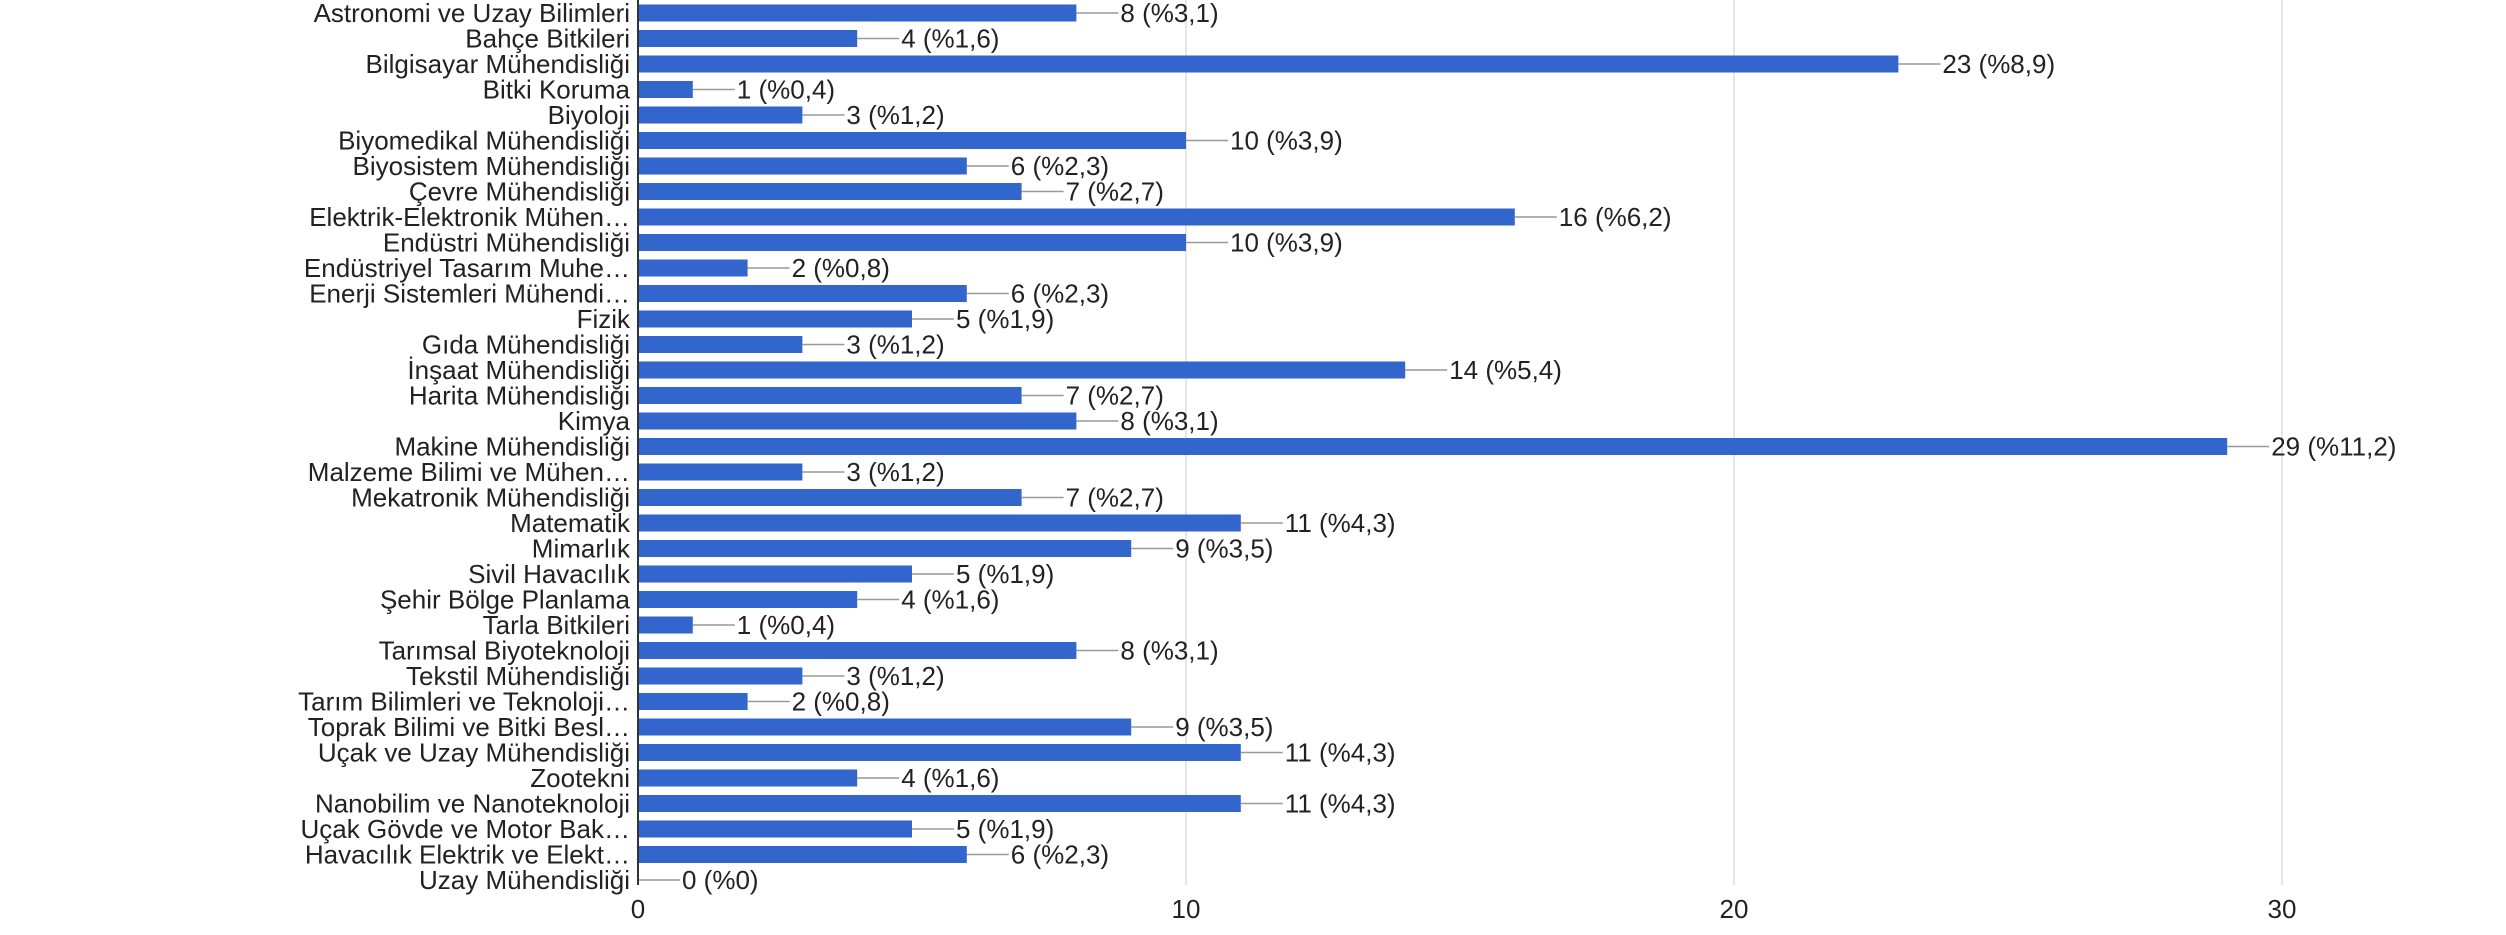 This screenshot has width=2506, height=935. I want to click on data-label: 0 (%0), so click(720, 880).